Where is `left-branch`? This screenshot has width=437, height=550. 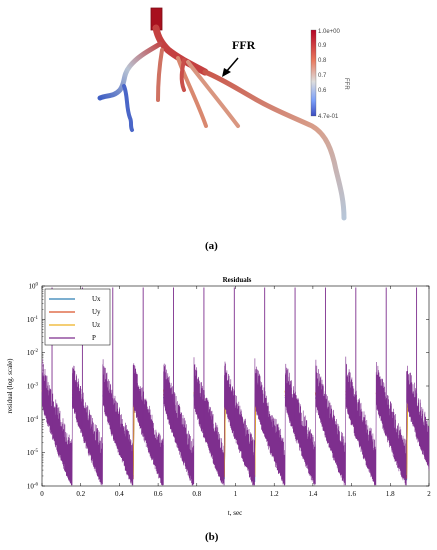 left-branch is located at coordinates (130, 71).